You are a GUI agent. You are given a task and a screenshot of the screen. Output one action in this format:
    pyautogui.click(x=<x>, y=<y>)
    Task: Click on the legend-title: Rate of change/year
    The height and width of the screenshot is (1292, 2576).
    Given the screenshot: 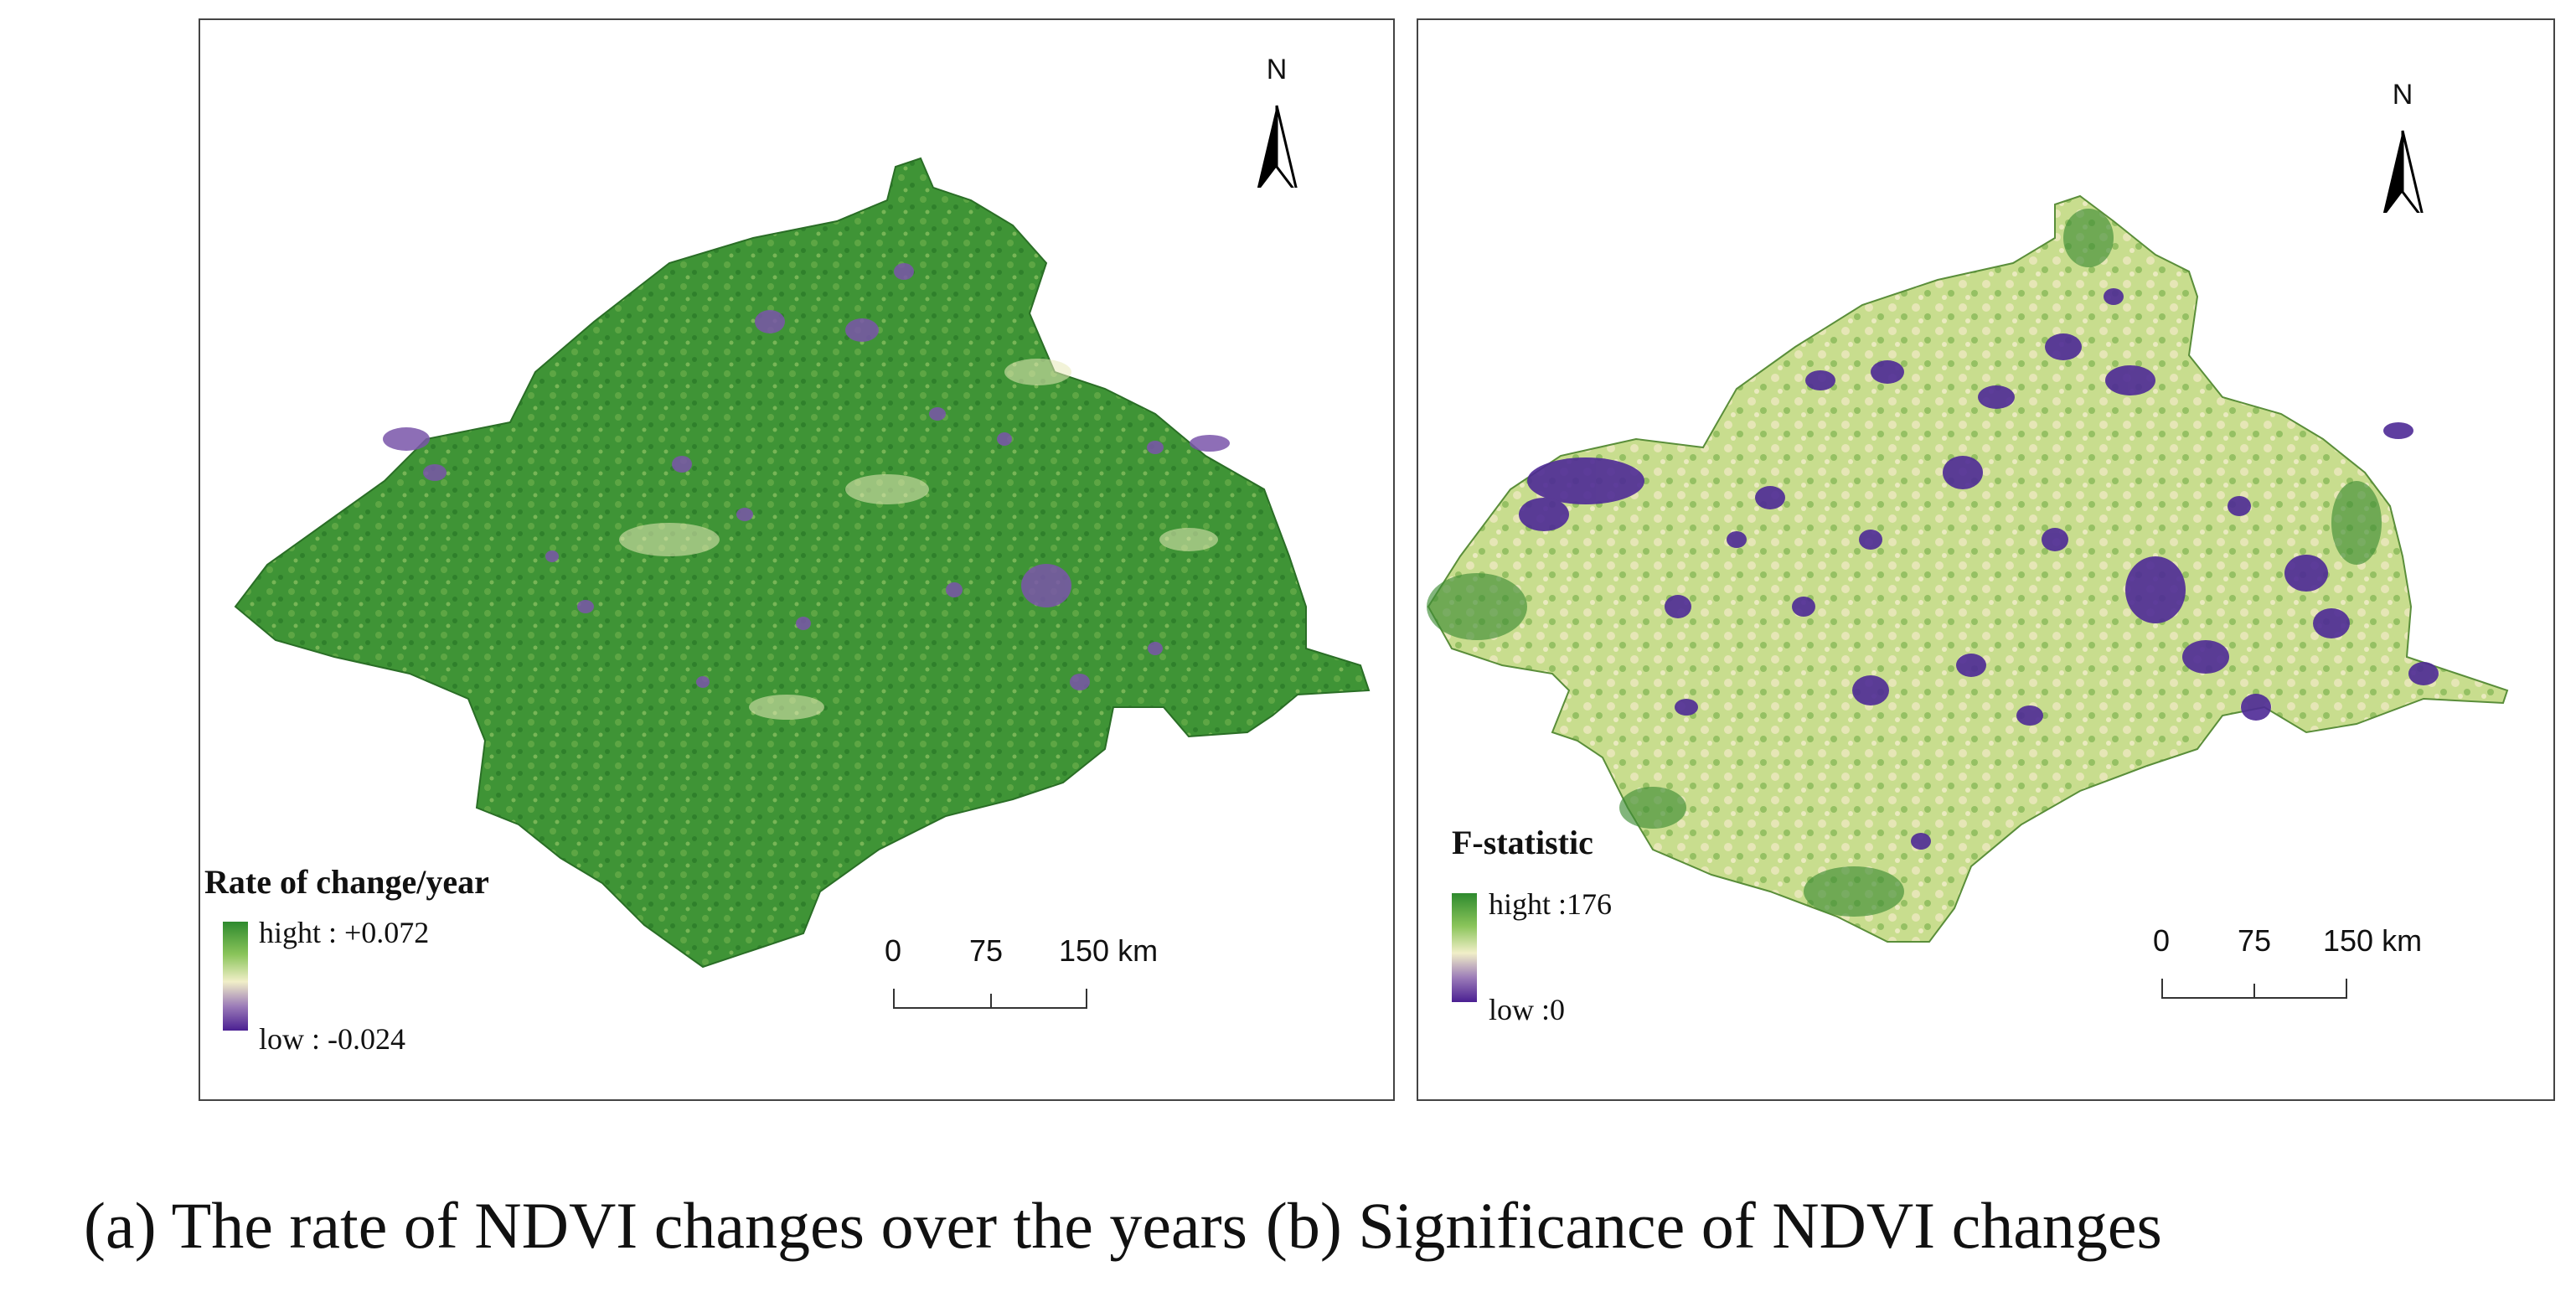 What is the action you would take?
    pyautogui.click(x=346, y=882)
    